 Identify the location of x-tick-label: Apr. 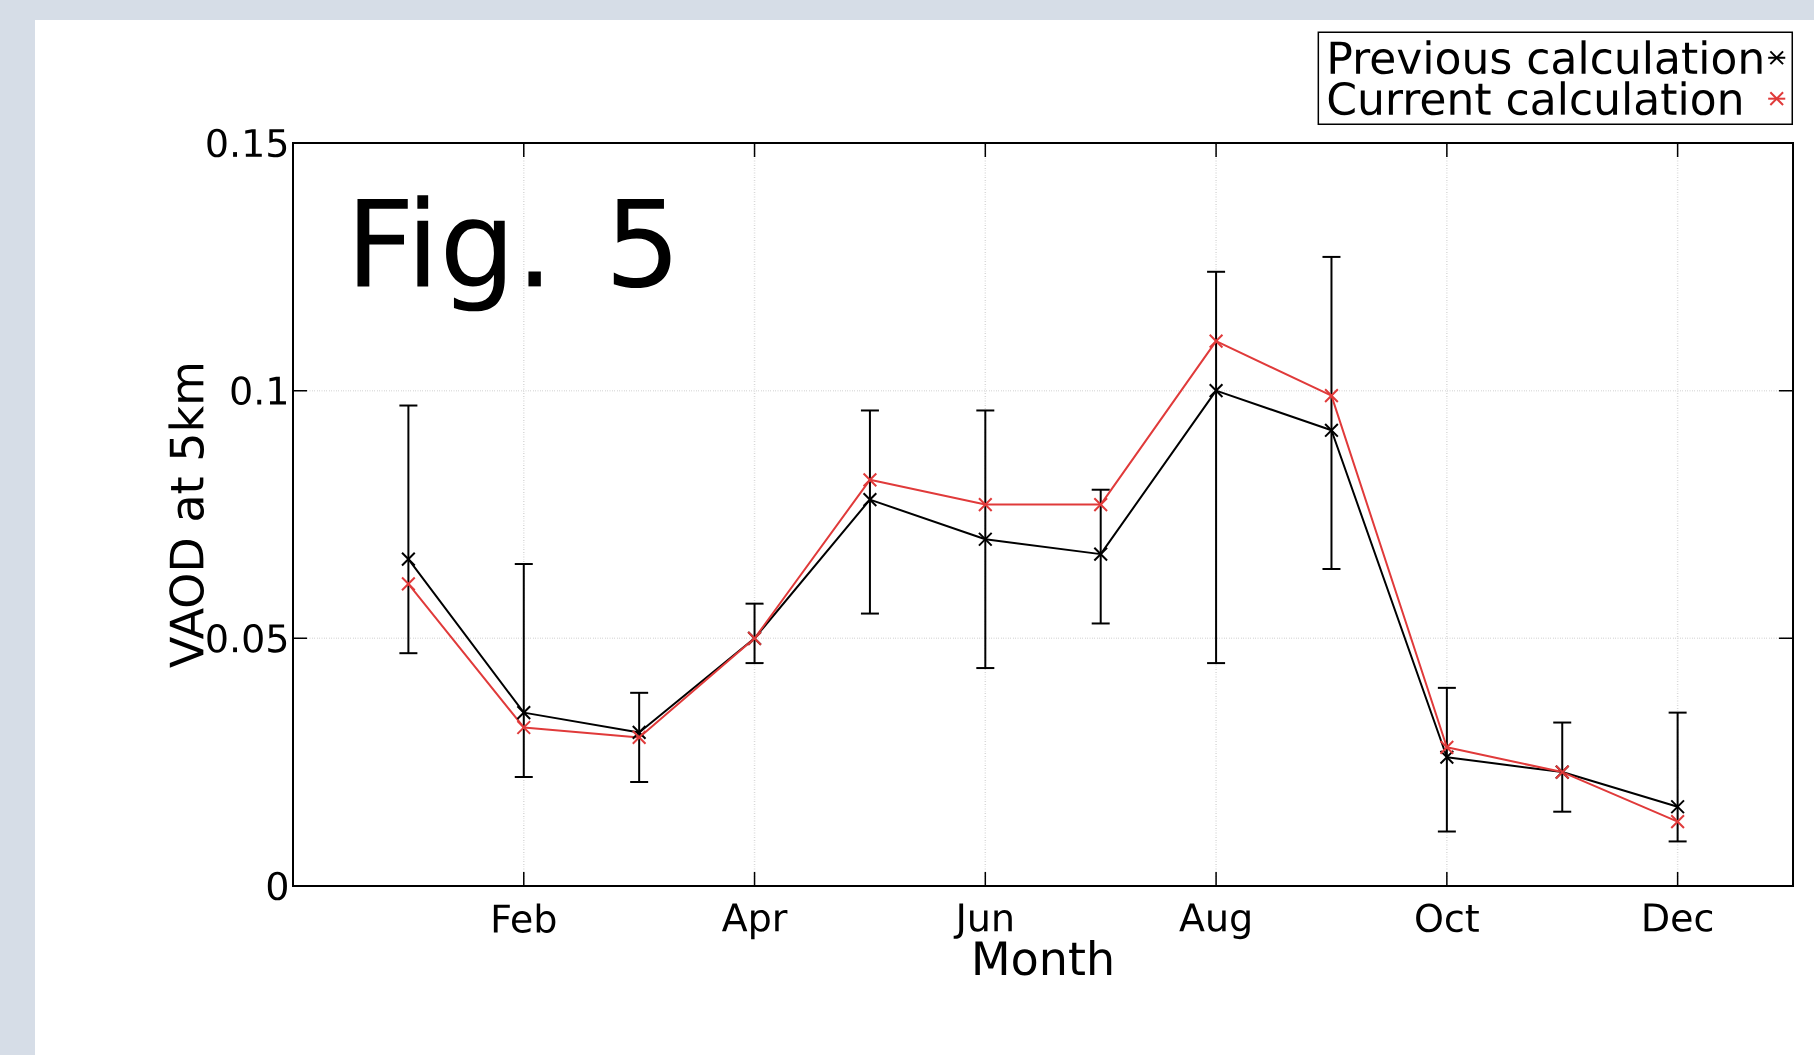
(754, 921).